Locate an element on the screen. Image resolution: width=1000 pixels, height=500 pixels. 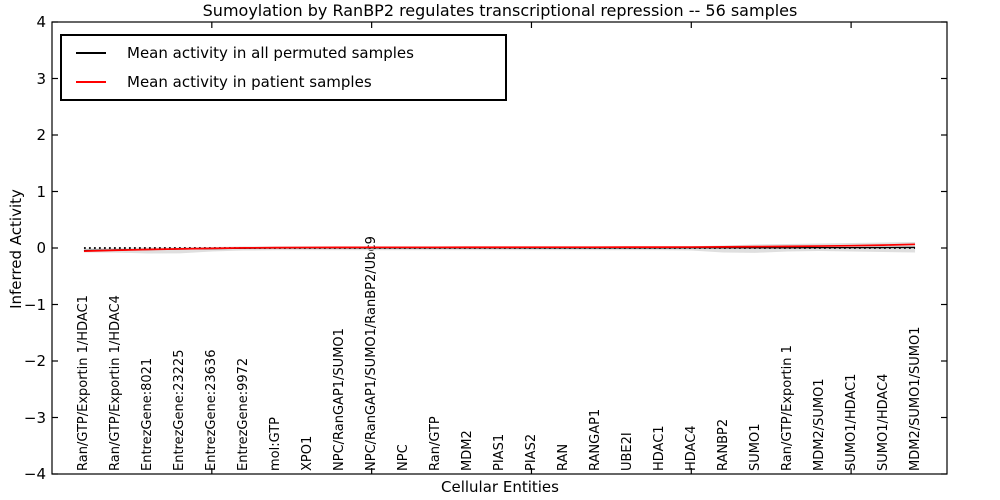
y-tick-label: −4 is located at coordinates (34, 474).